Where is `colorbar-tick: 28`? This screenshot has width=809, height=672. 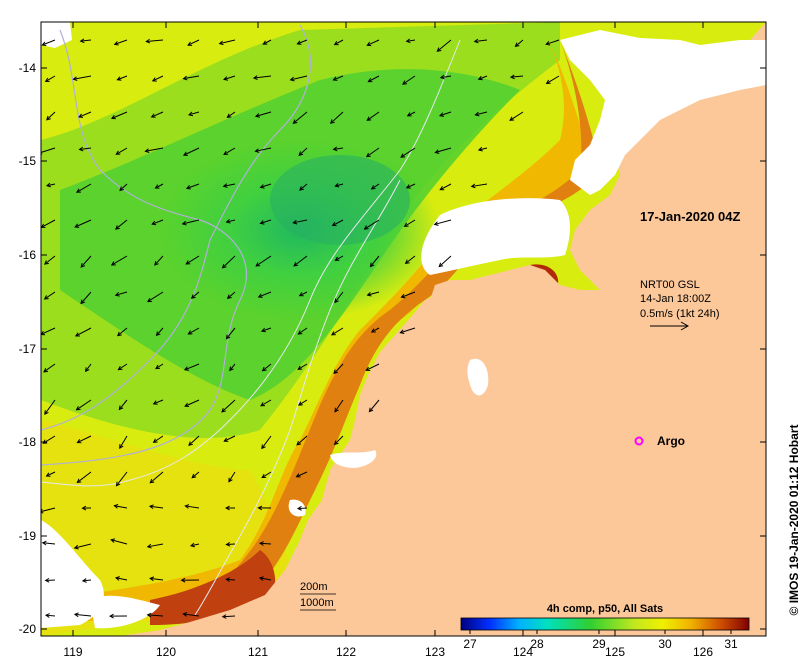
colorbar-tick: 28 is located at coordinates (537, 644).